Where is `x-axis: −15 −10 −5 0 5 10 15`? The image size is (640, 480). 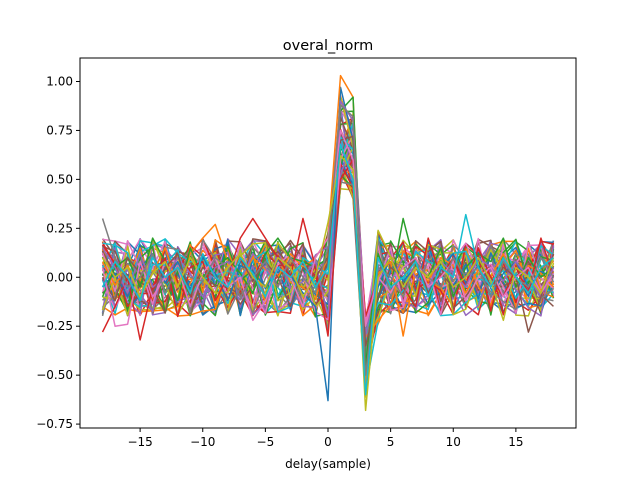
x-axis: −15 −10 −5 0 5 10 15 is located at coordinates (325, 438).